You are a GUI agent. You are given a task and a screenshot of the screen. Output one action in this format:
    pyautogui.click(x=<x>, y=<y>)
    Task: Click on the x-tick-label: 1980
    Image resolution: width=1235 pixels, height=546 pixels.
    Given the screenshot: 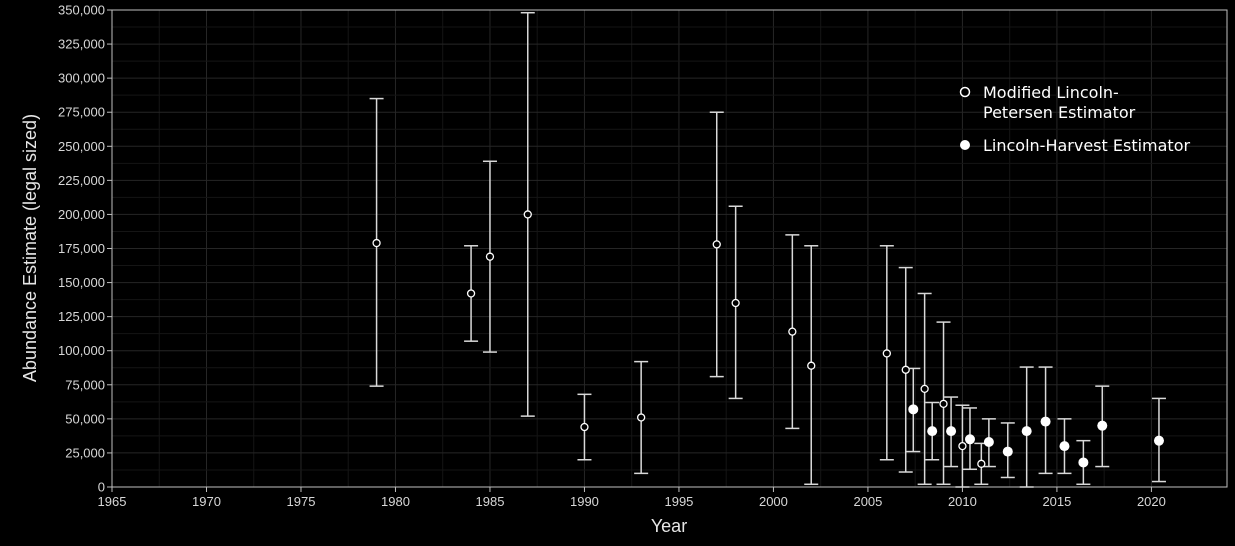 What is the action you would take?
    pyautogui.click(x=395, y=501)
    